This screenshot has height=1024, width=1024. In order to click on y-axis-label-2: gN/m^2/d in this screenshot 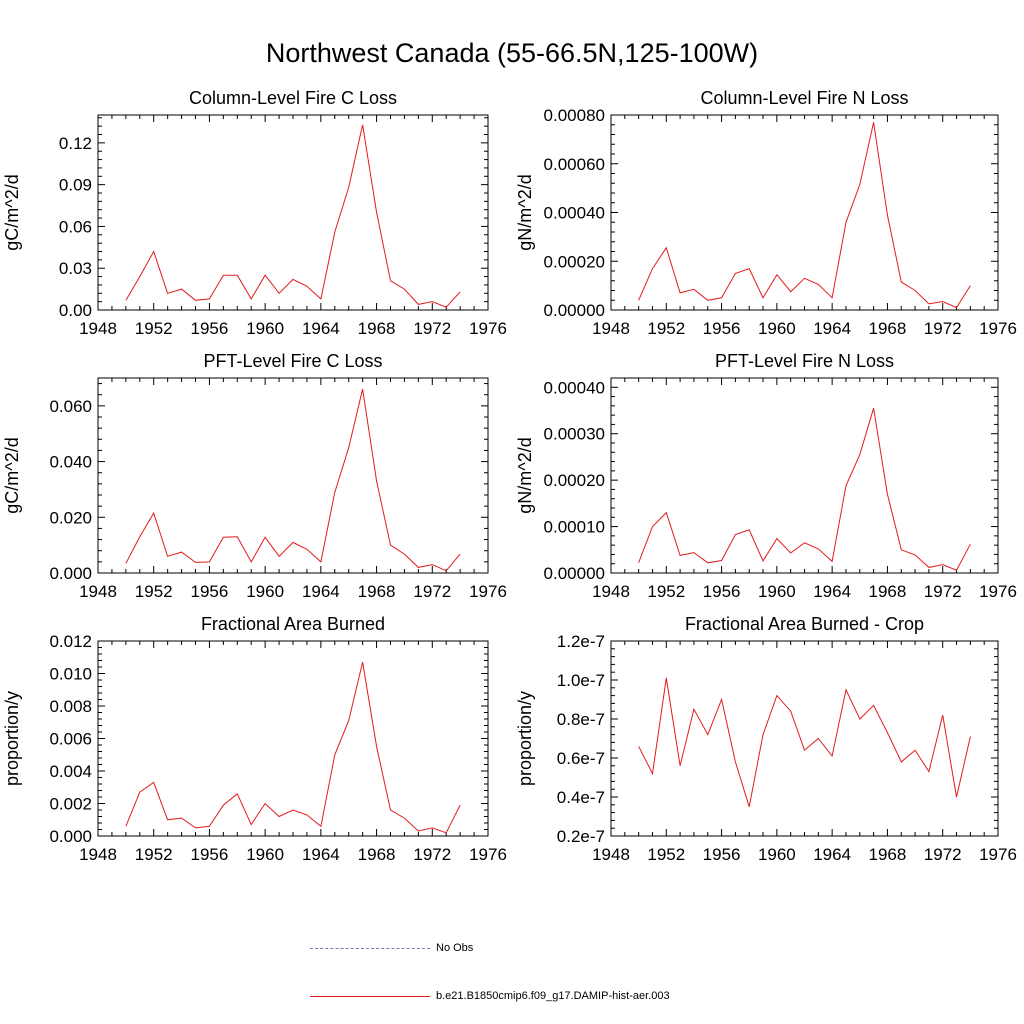, I will do `click(525, 212)`.